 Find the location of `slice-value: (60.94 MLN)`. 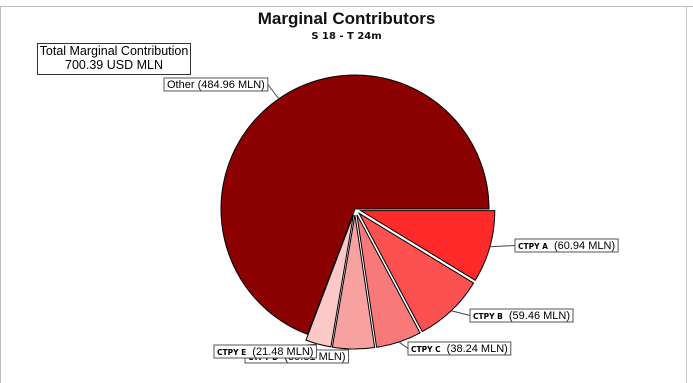

slice-value: (60.94 MLN) is located at coordinates (584, 246).